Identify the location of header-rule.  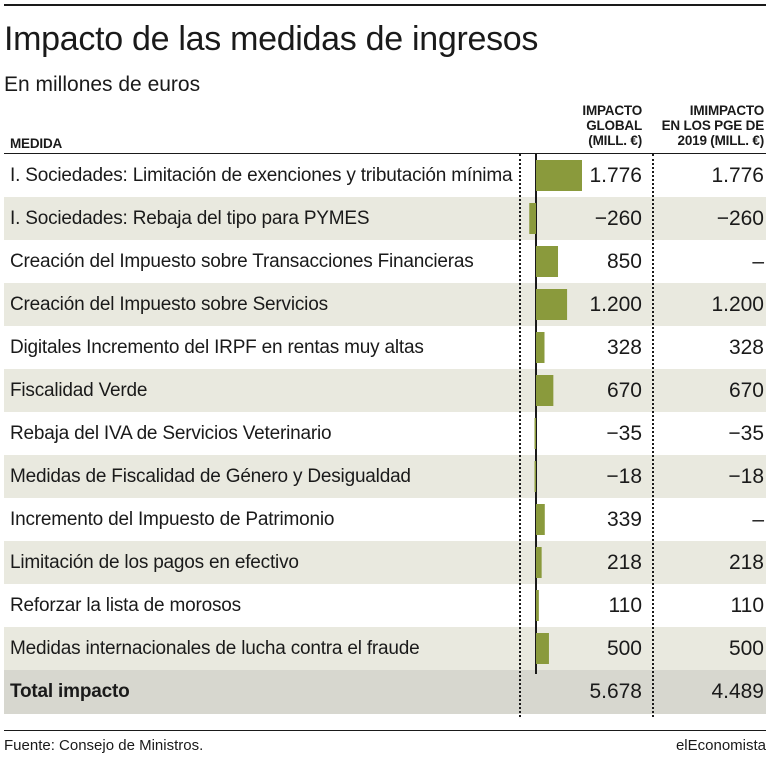
(385, 153).